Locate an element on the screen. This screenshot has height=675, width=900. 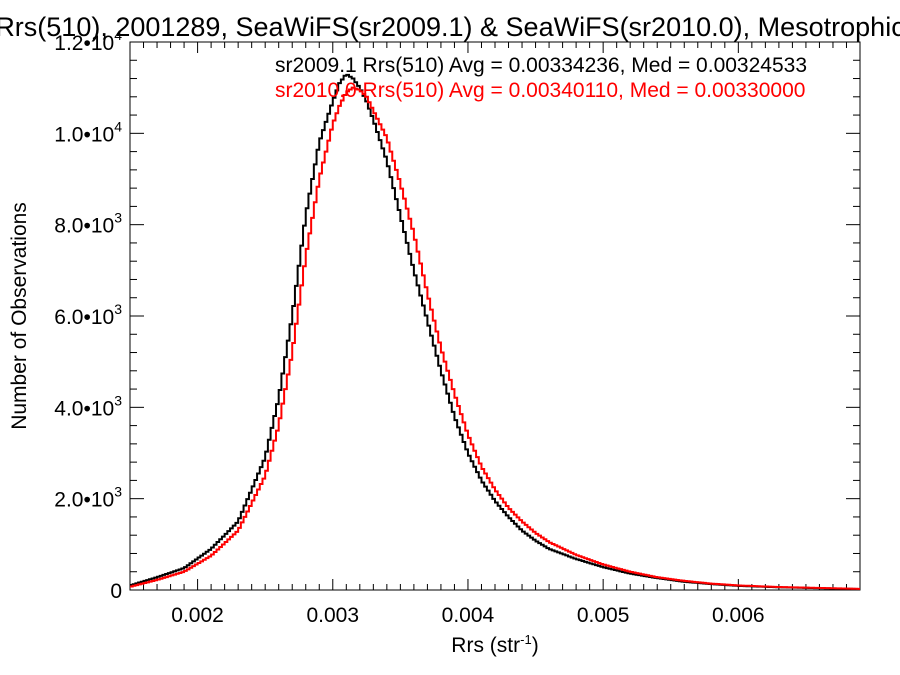
x-axis-label-superscript: -1 is located at coordinates (526, 639).